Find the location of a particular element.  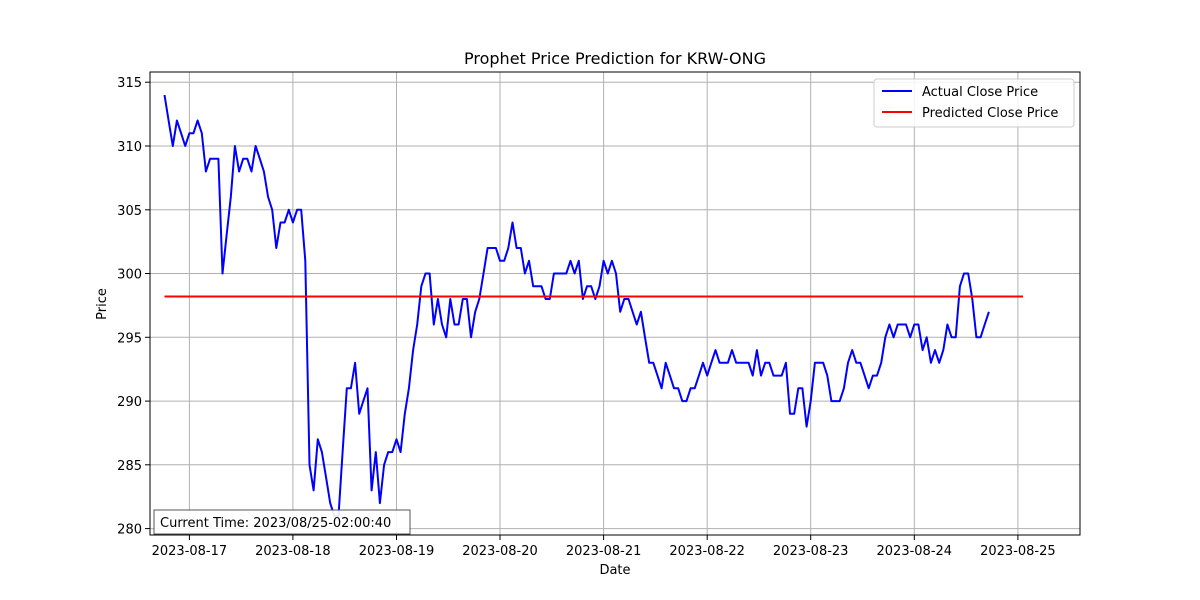

x-tick-label: 2023-08-19 is located at coordinates (397, 551).